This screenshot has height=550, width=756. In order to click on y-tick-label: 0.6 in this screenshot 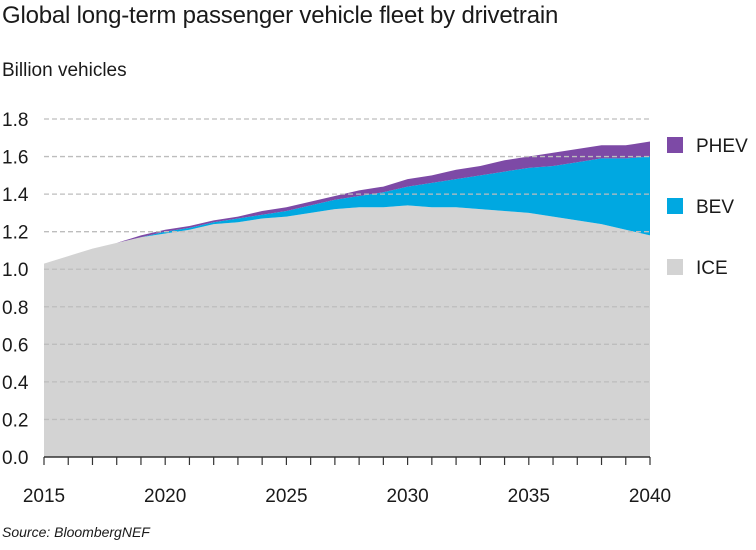, I will do `click(15, 345)`.